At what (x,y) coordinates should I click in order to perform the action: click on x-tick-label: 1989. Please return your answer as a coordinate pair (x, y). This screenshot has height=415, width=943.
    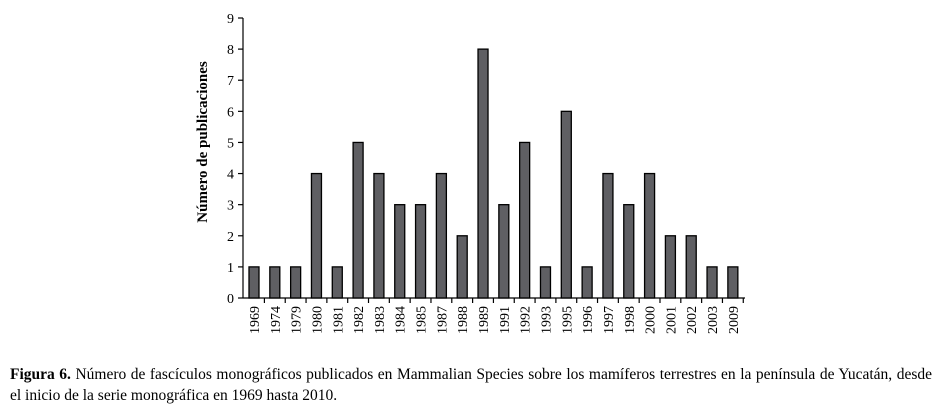
    Looking at the image, I should click on (484, 320).